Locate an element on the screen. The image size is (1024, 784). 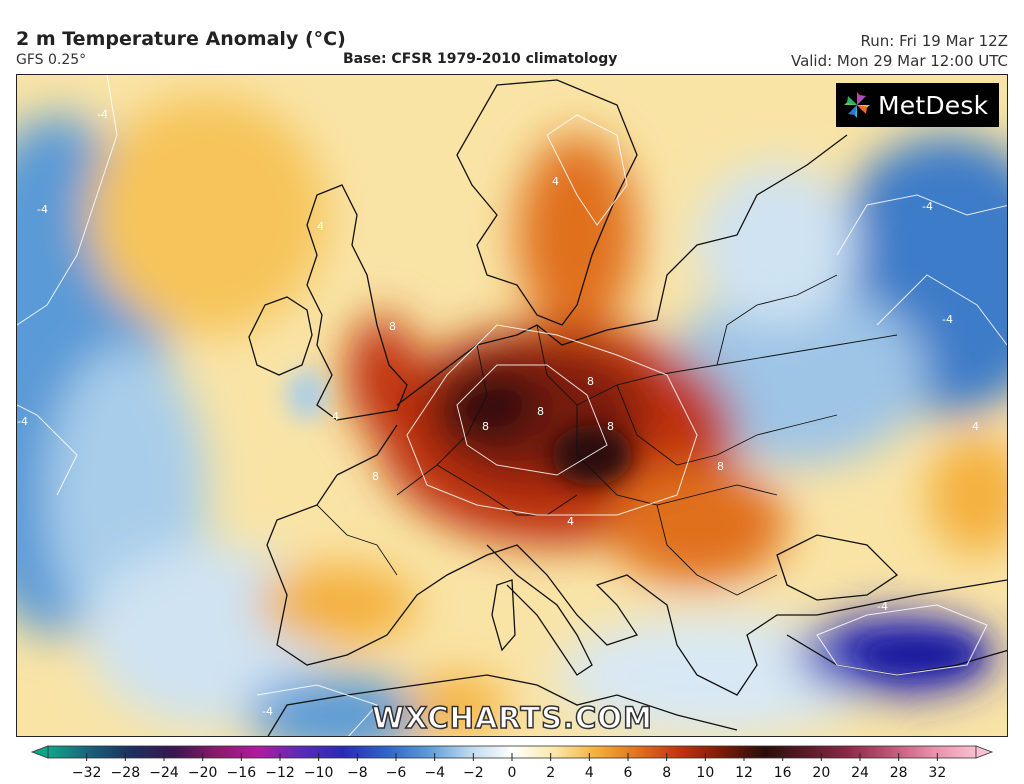
legend-tick-label: −32 is located at coordinates (86, 773).